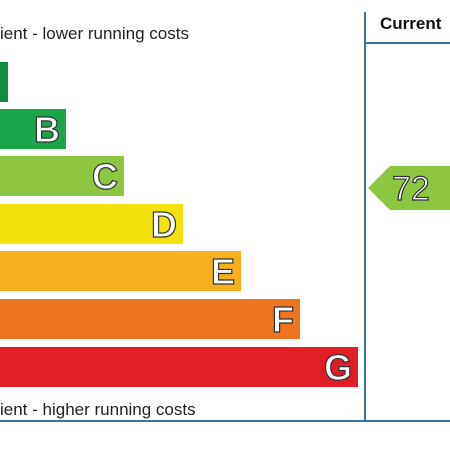  I want to click on band-c: C, so click(62, 176).